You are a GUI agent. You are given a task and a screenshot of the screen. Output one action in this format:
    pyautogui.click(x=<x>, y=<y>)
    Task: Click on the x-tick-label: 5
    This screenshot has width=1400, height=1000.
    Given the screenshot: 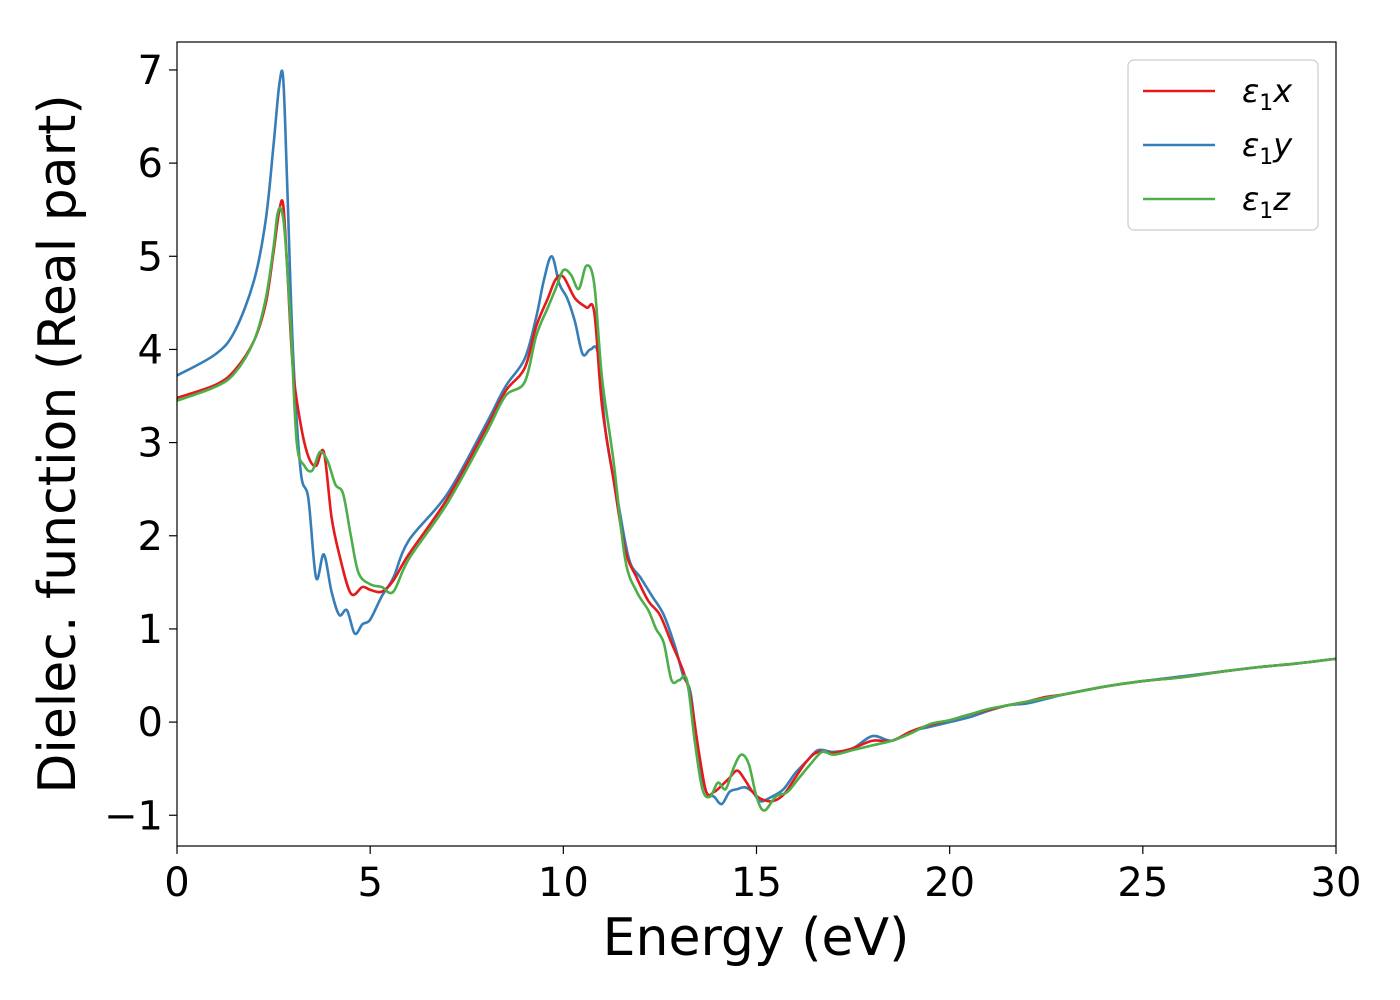 What is the action you would take?
    pyautogui.click(x=369, y=883)
    